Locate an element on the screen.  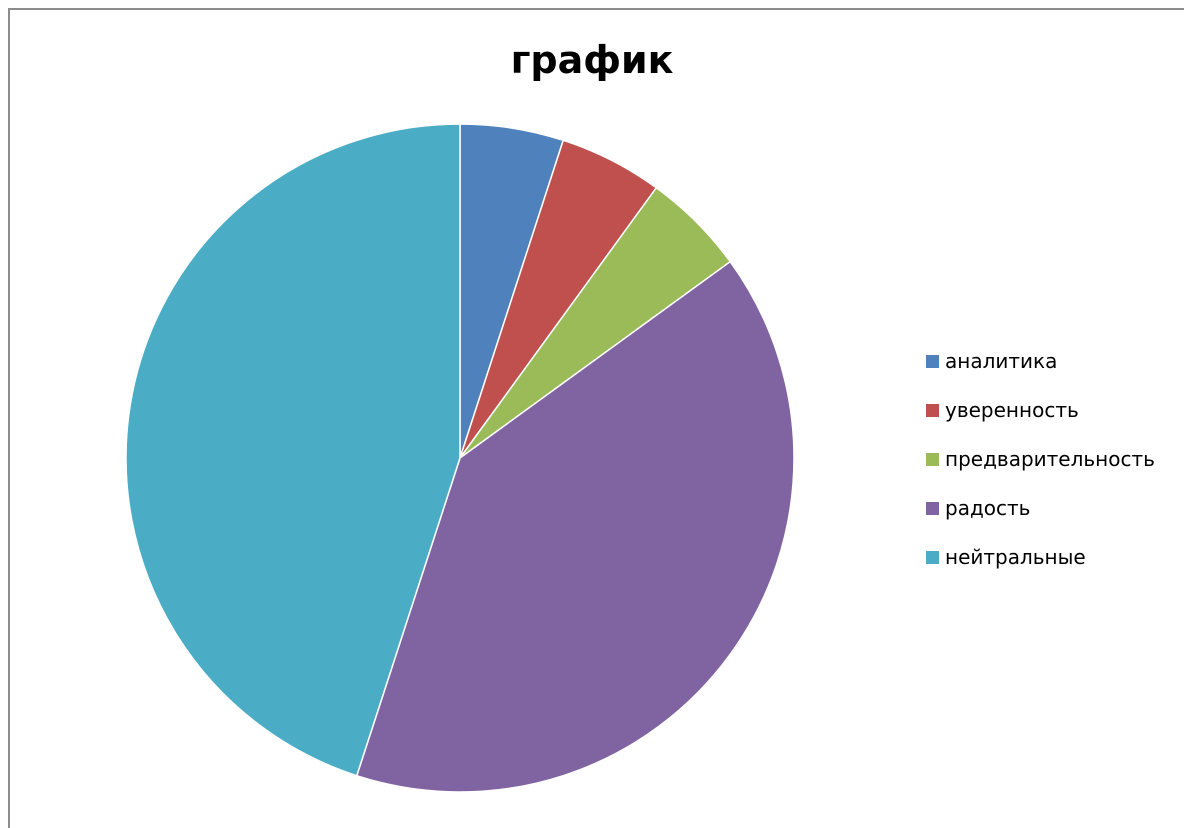
legend-item: предварительность is located at coordinates (1040, 459).